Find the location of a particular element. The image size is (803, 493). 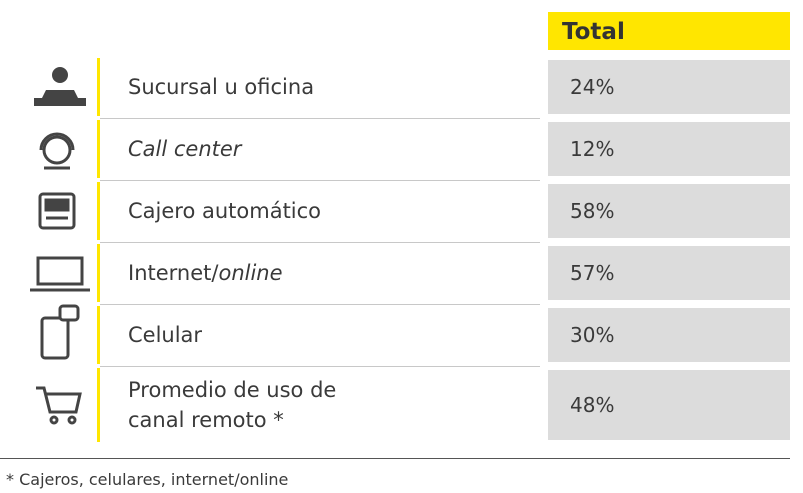

label-part: Celular is located at coordinates (165, 335).